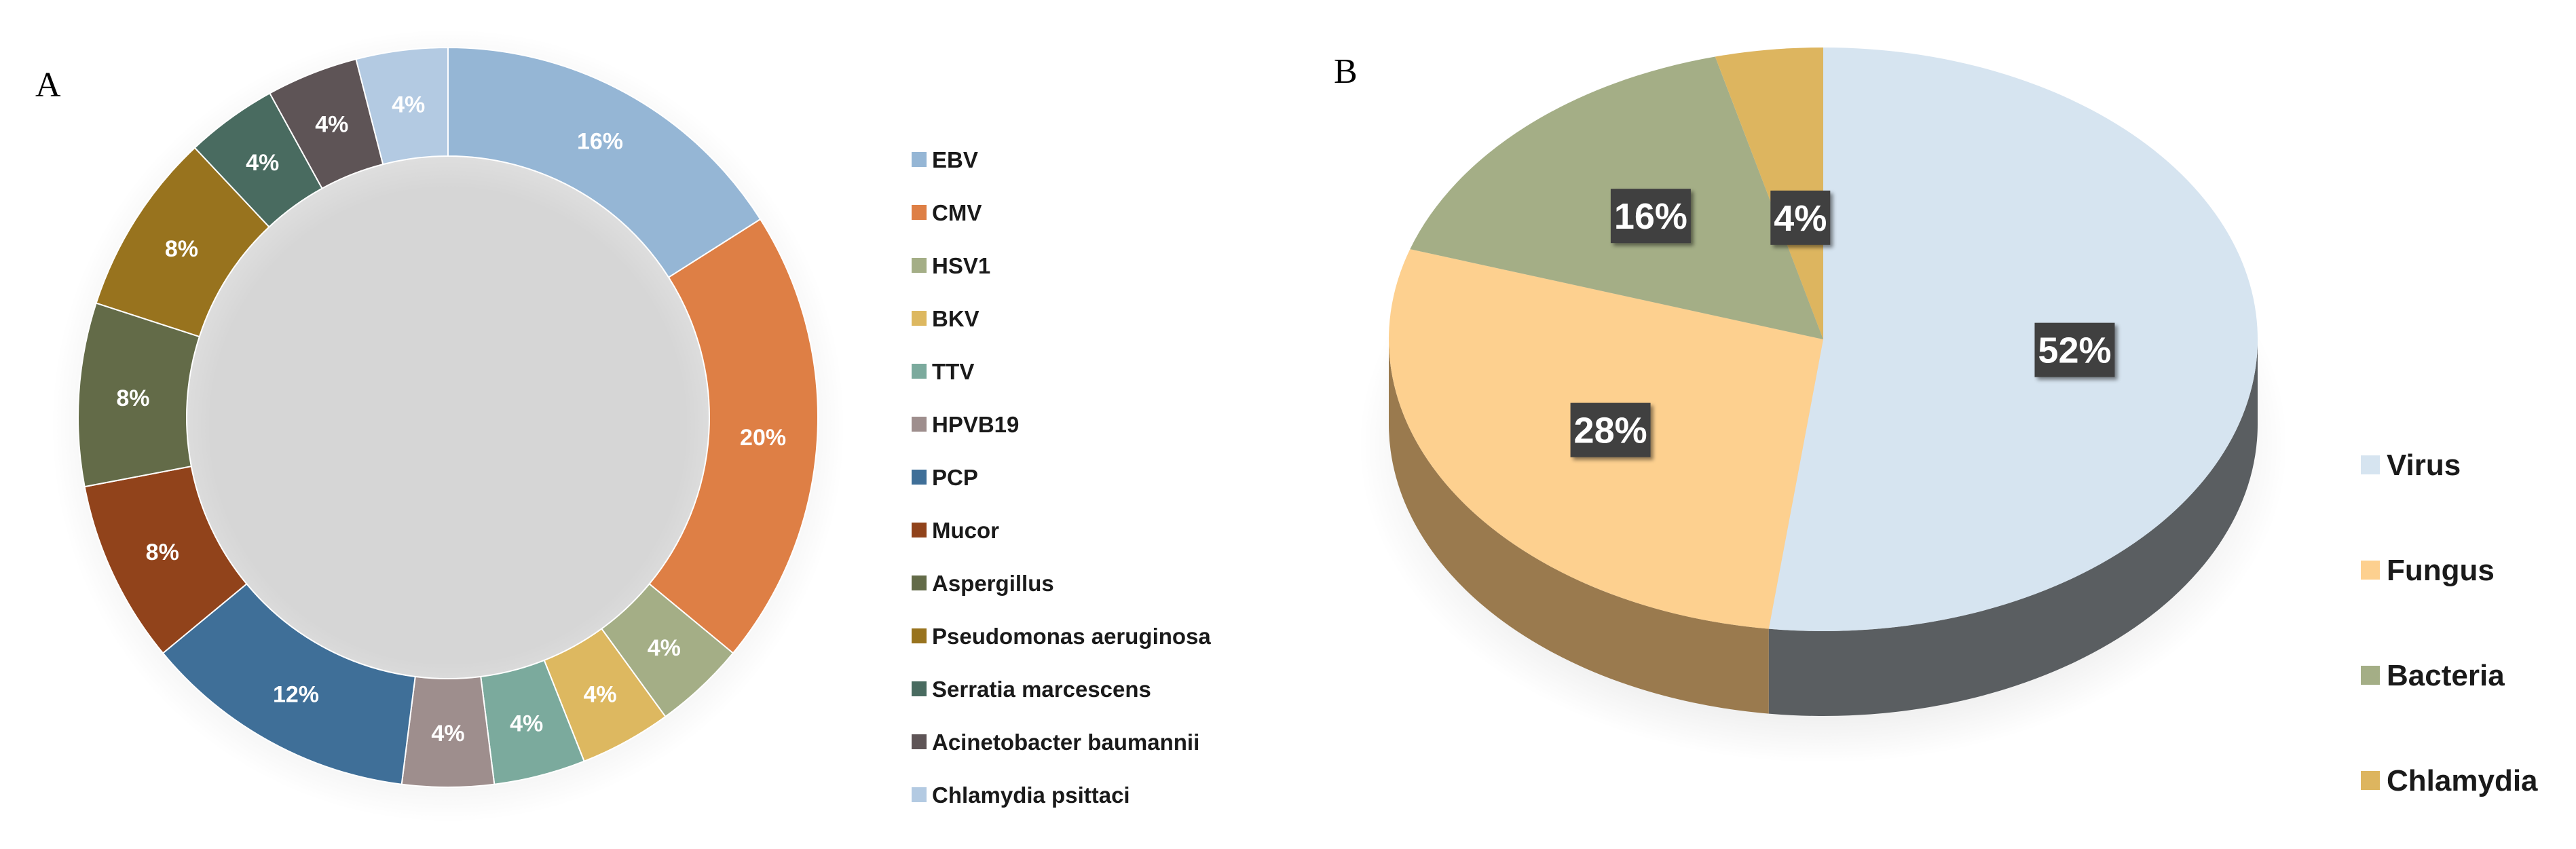 Image resolution: width=2576 pixels, height=849 pixels. I want to click on pie-label-fungus: 28%, so click(1611, 430).